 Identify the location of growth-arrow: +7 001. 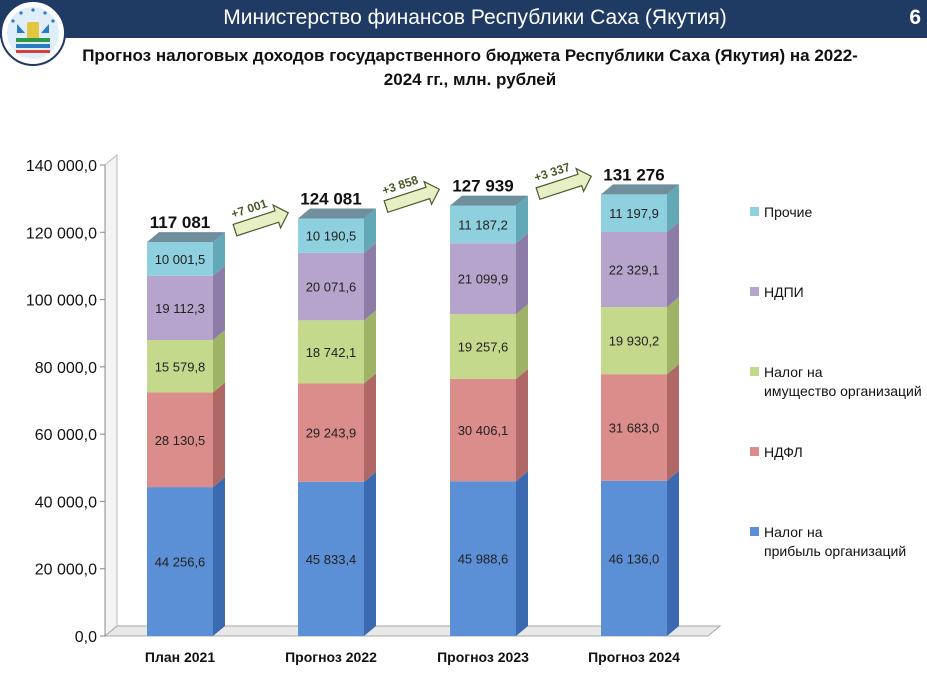
(259, 216).